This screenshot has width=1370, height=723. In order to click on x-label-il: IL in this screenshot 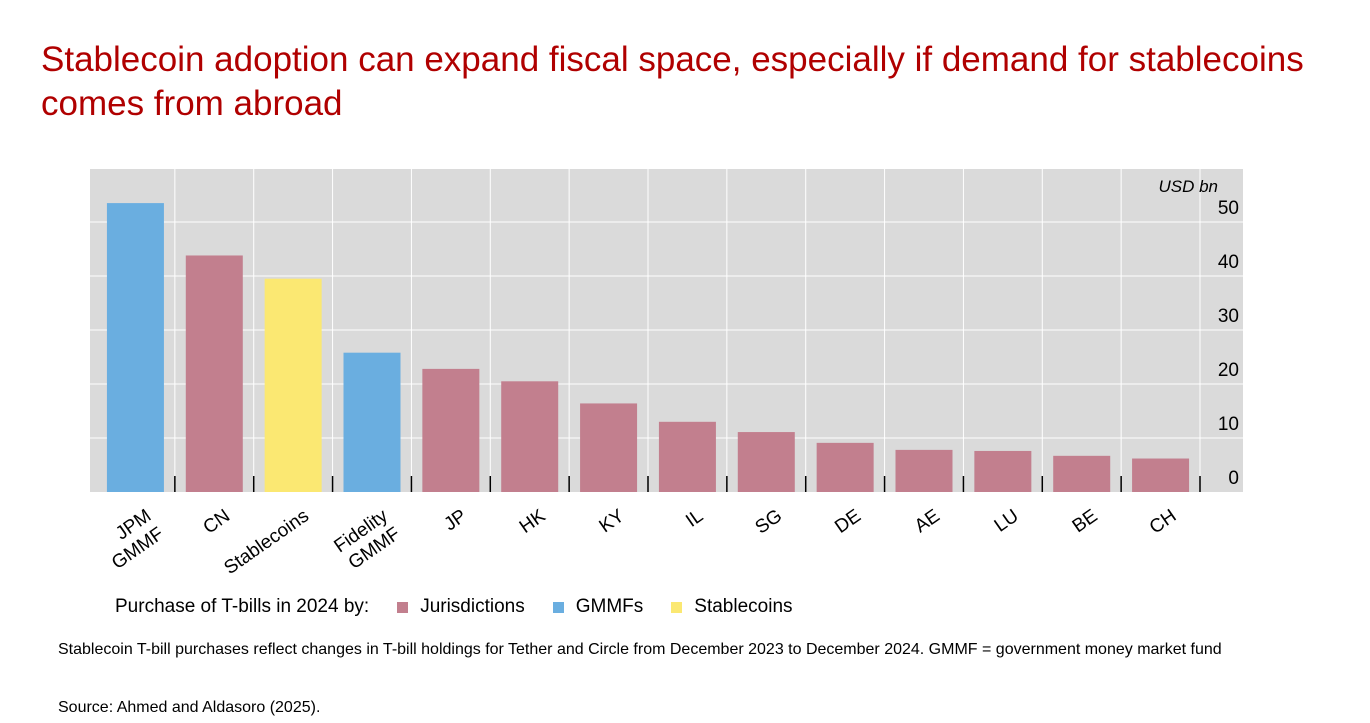, I will do `click(694, 518)`.